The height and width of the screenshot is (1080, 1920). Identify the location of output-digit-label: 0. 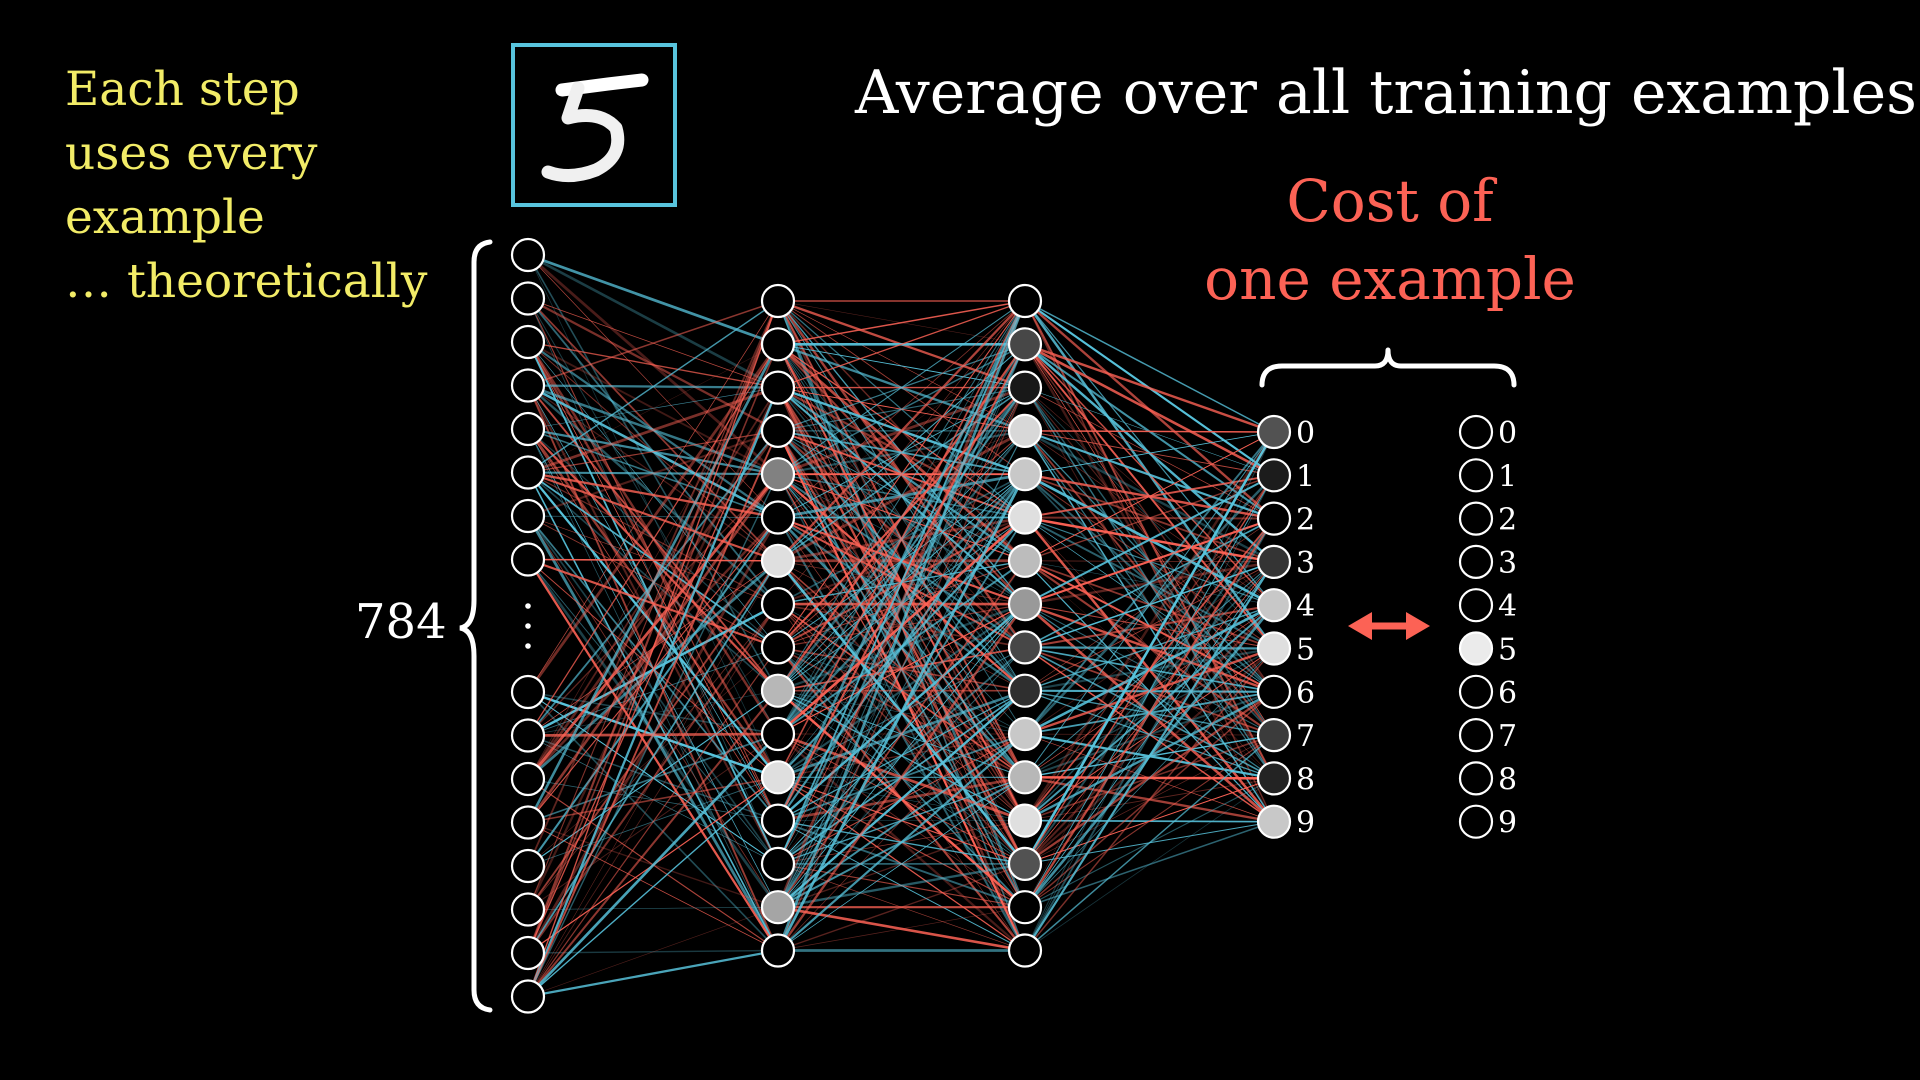
(1305, 433).